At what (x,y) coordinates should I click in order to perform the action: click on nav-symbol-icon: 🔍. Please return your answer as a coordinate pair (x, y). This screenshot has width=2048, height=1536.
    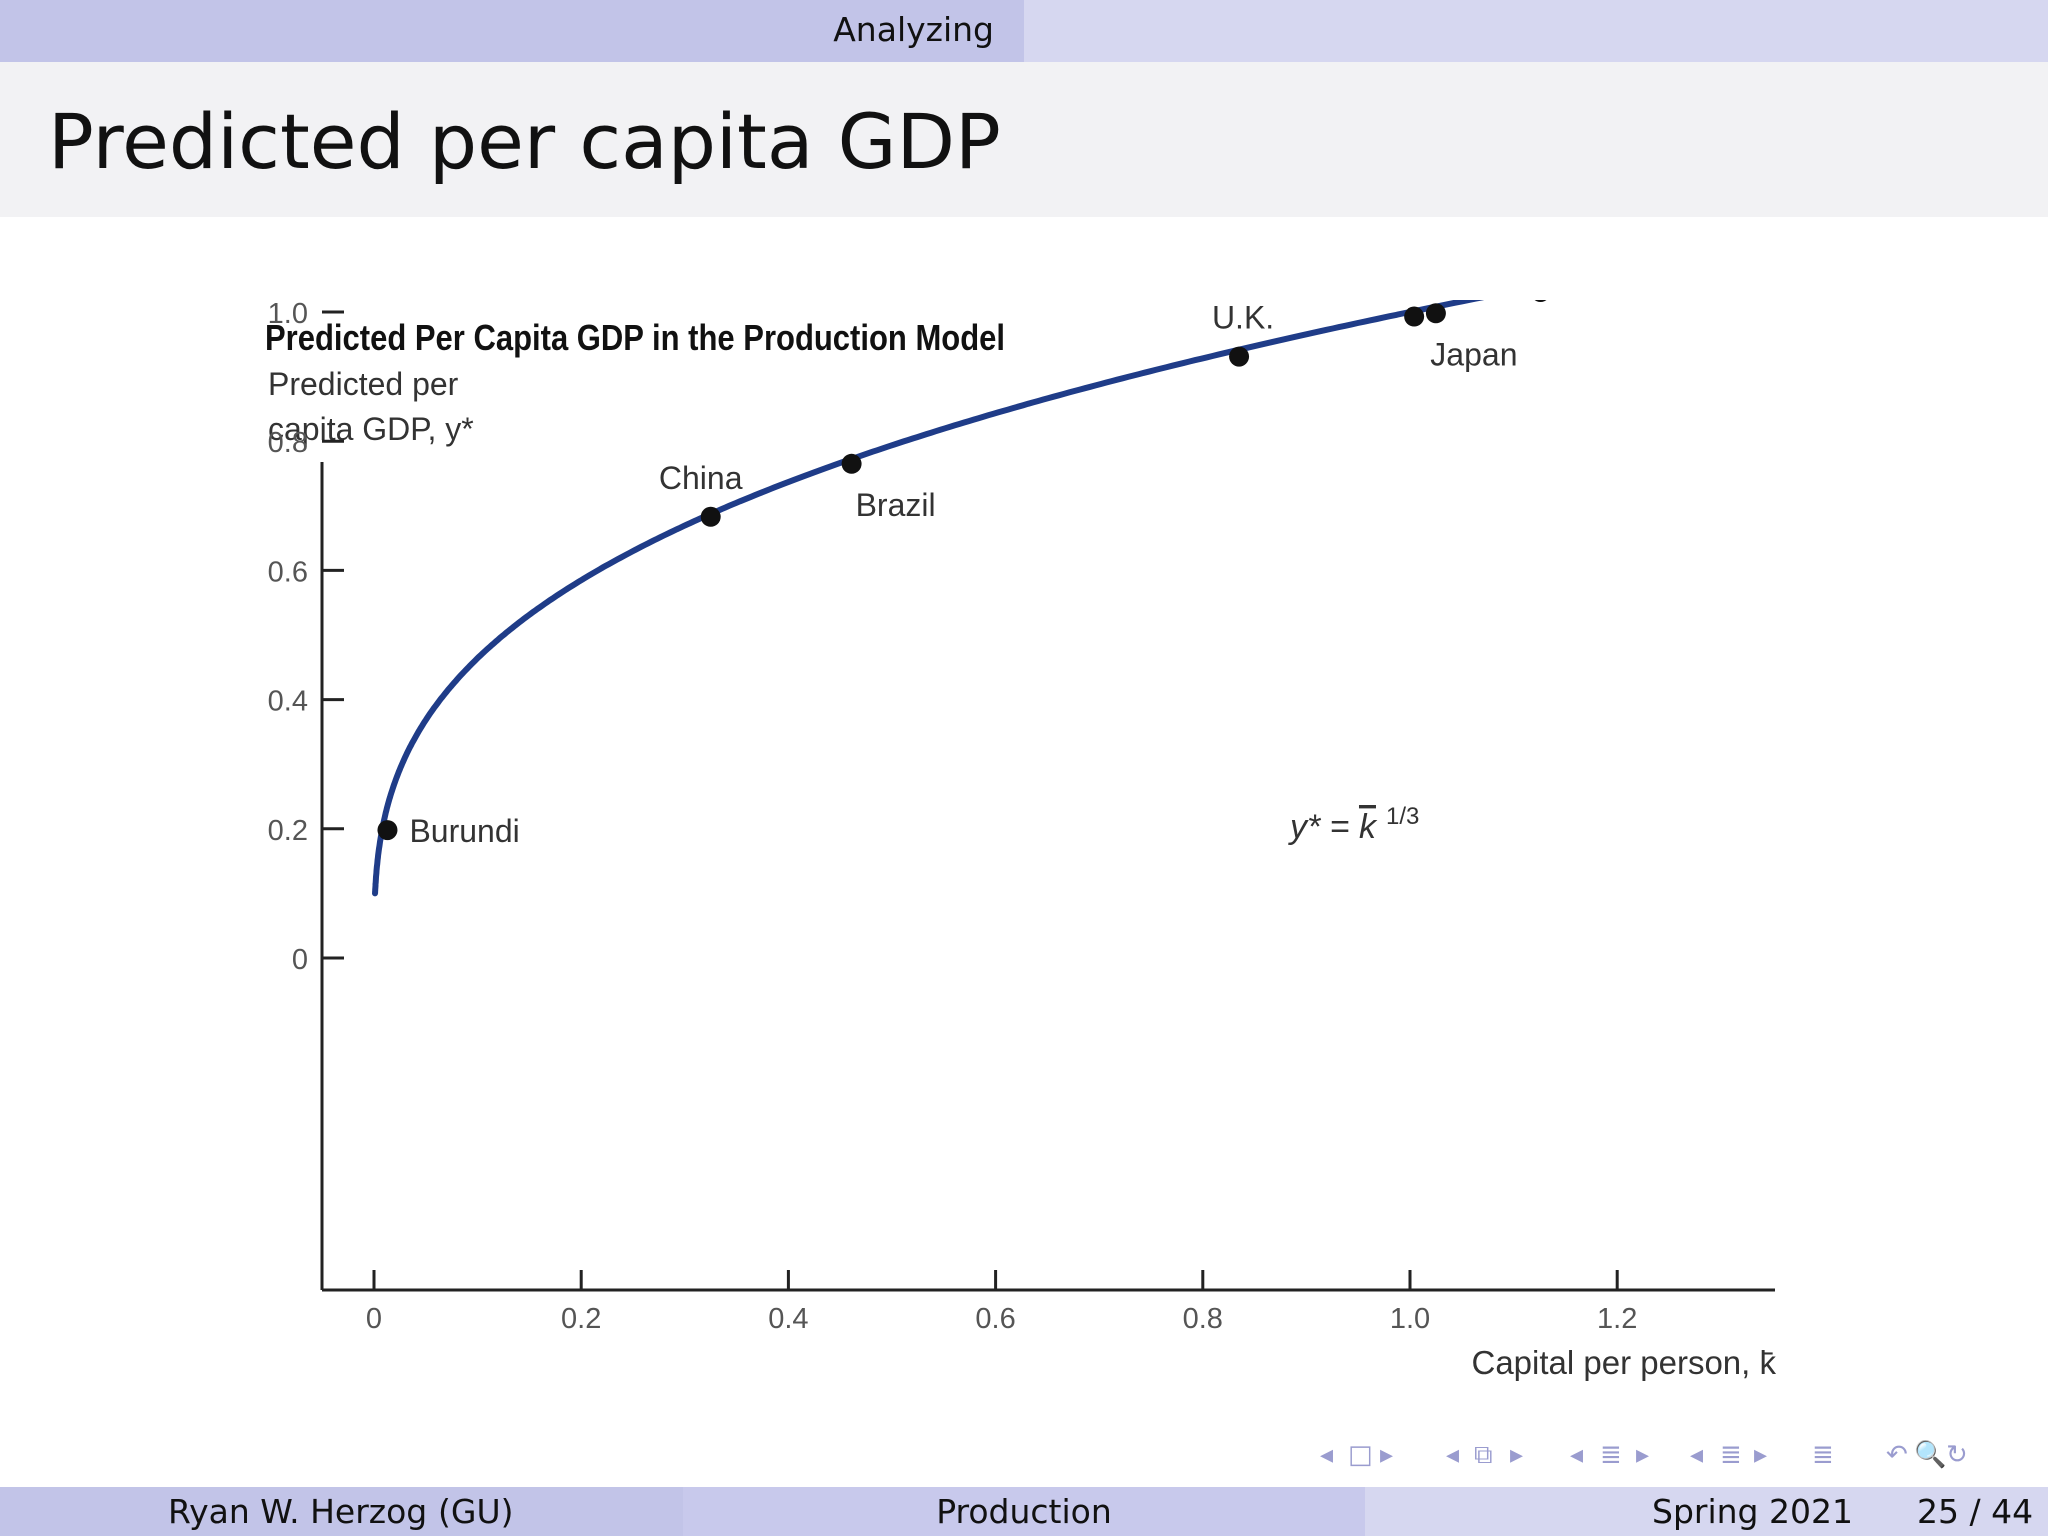
    Looking at the image, I should click on (1930, 1455).